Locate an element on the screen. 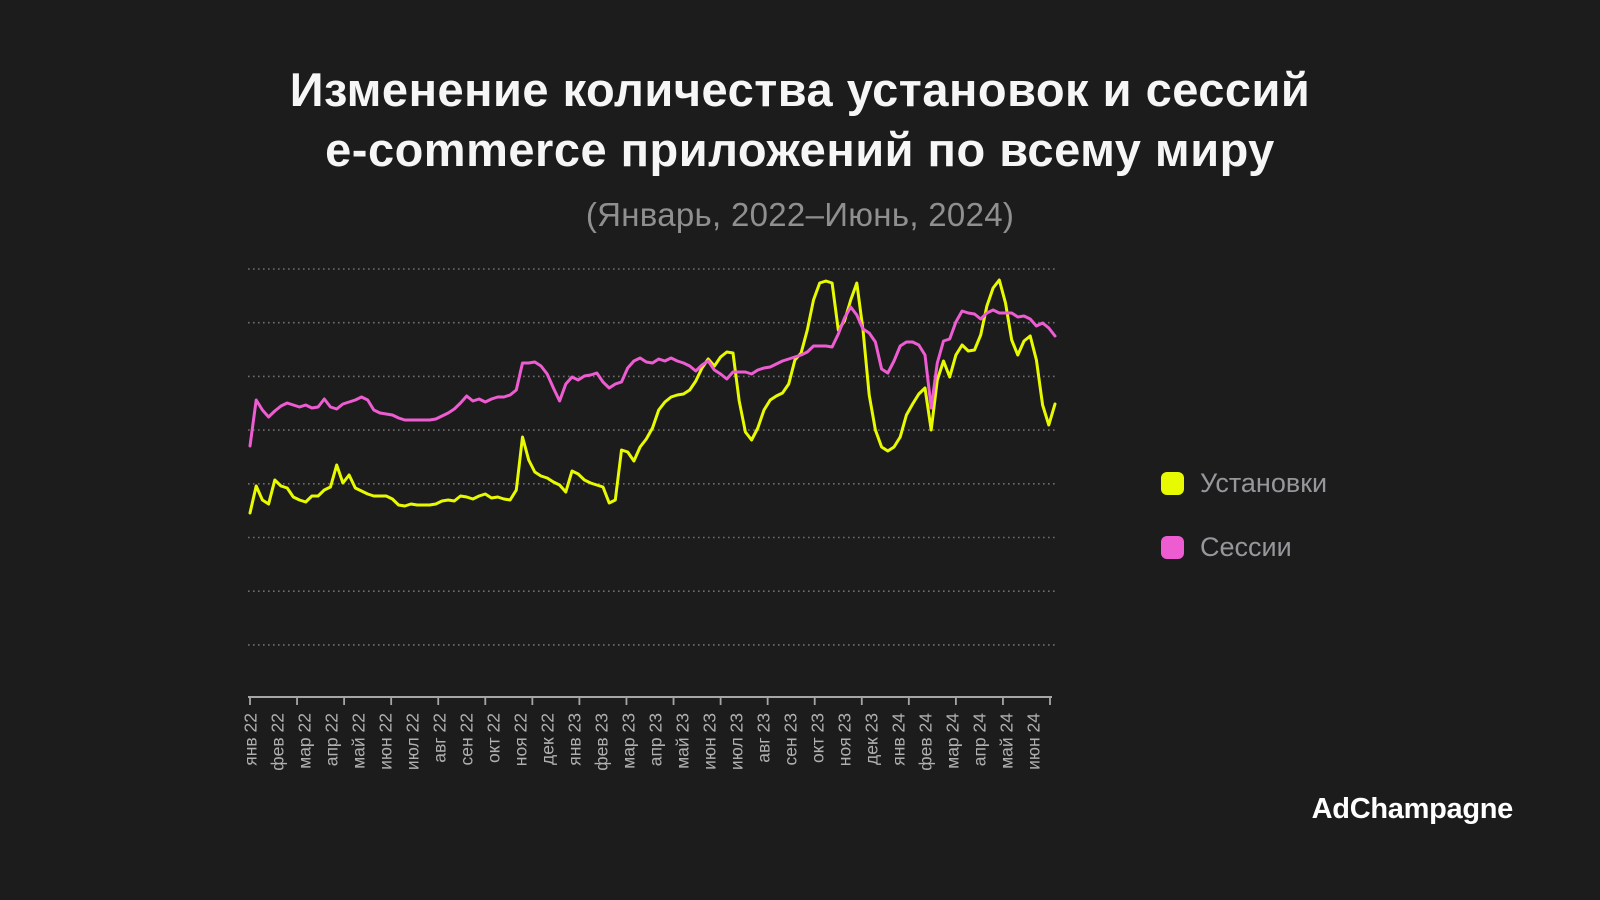 This screenshot has height=900, width=1600. legend-label-sessions: Сессии is located at coordinates (1246, 547).